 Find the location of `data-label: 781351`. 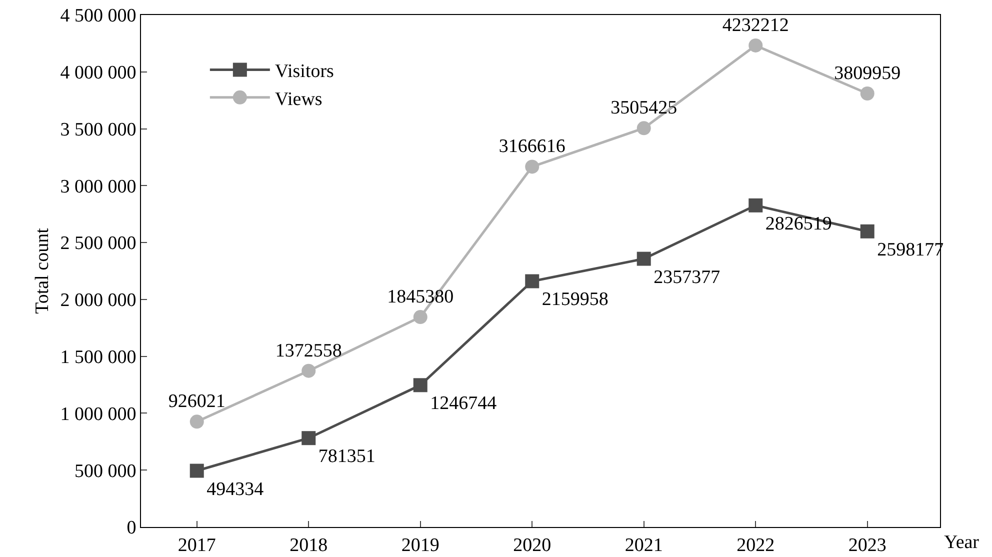

data-label: 781351 is located at coordinates (347, 457).